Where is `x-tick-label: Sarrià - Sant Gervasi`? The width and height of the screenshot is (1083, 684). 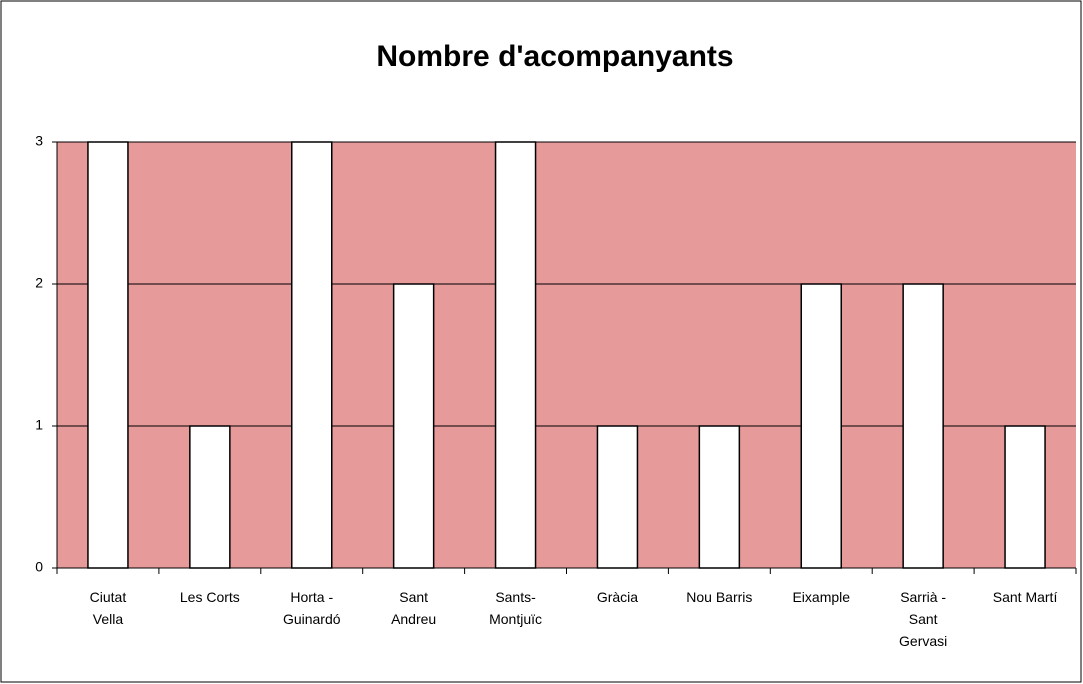
x-tick-label: Sarrià - Sant Gervasi is located at coordinates (923, 619).